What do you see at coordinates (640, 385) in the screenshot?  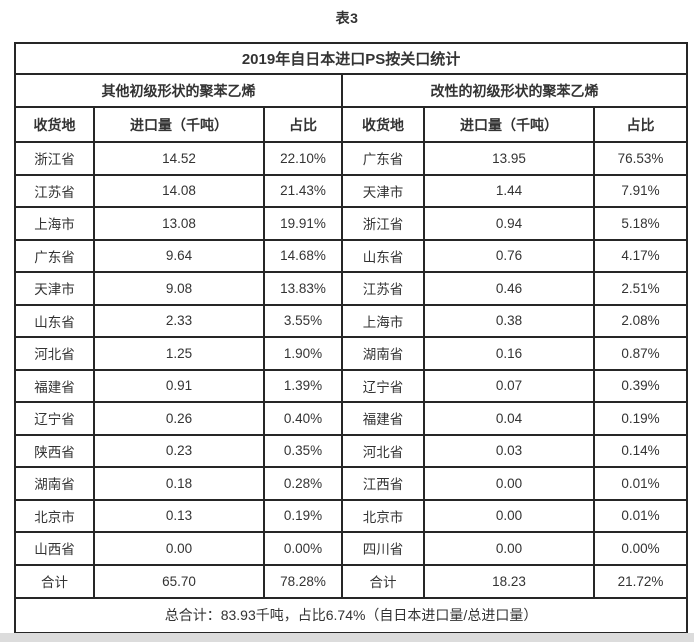 I see `share-cell: 0.39%` at bounding box center [640, 385].